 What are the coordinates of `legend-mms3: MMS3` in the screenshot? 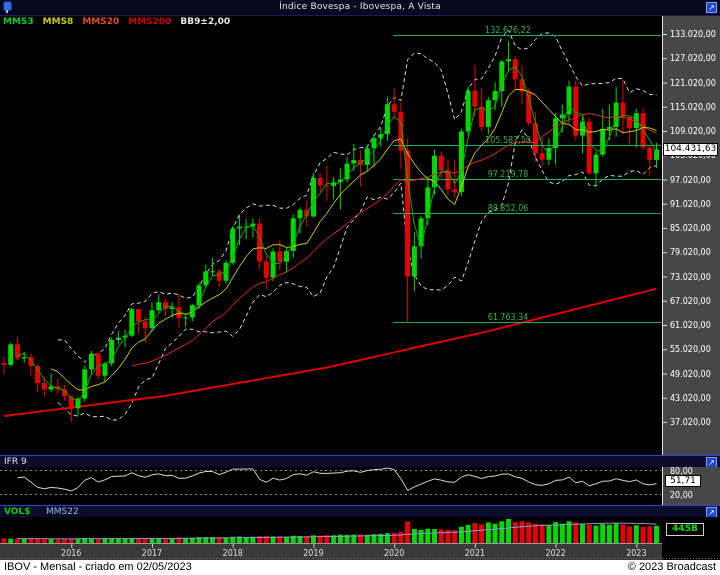 It's located at (18, 22).